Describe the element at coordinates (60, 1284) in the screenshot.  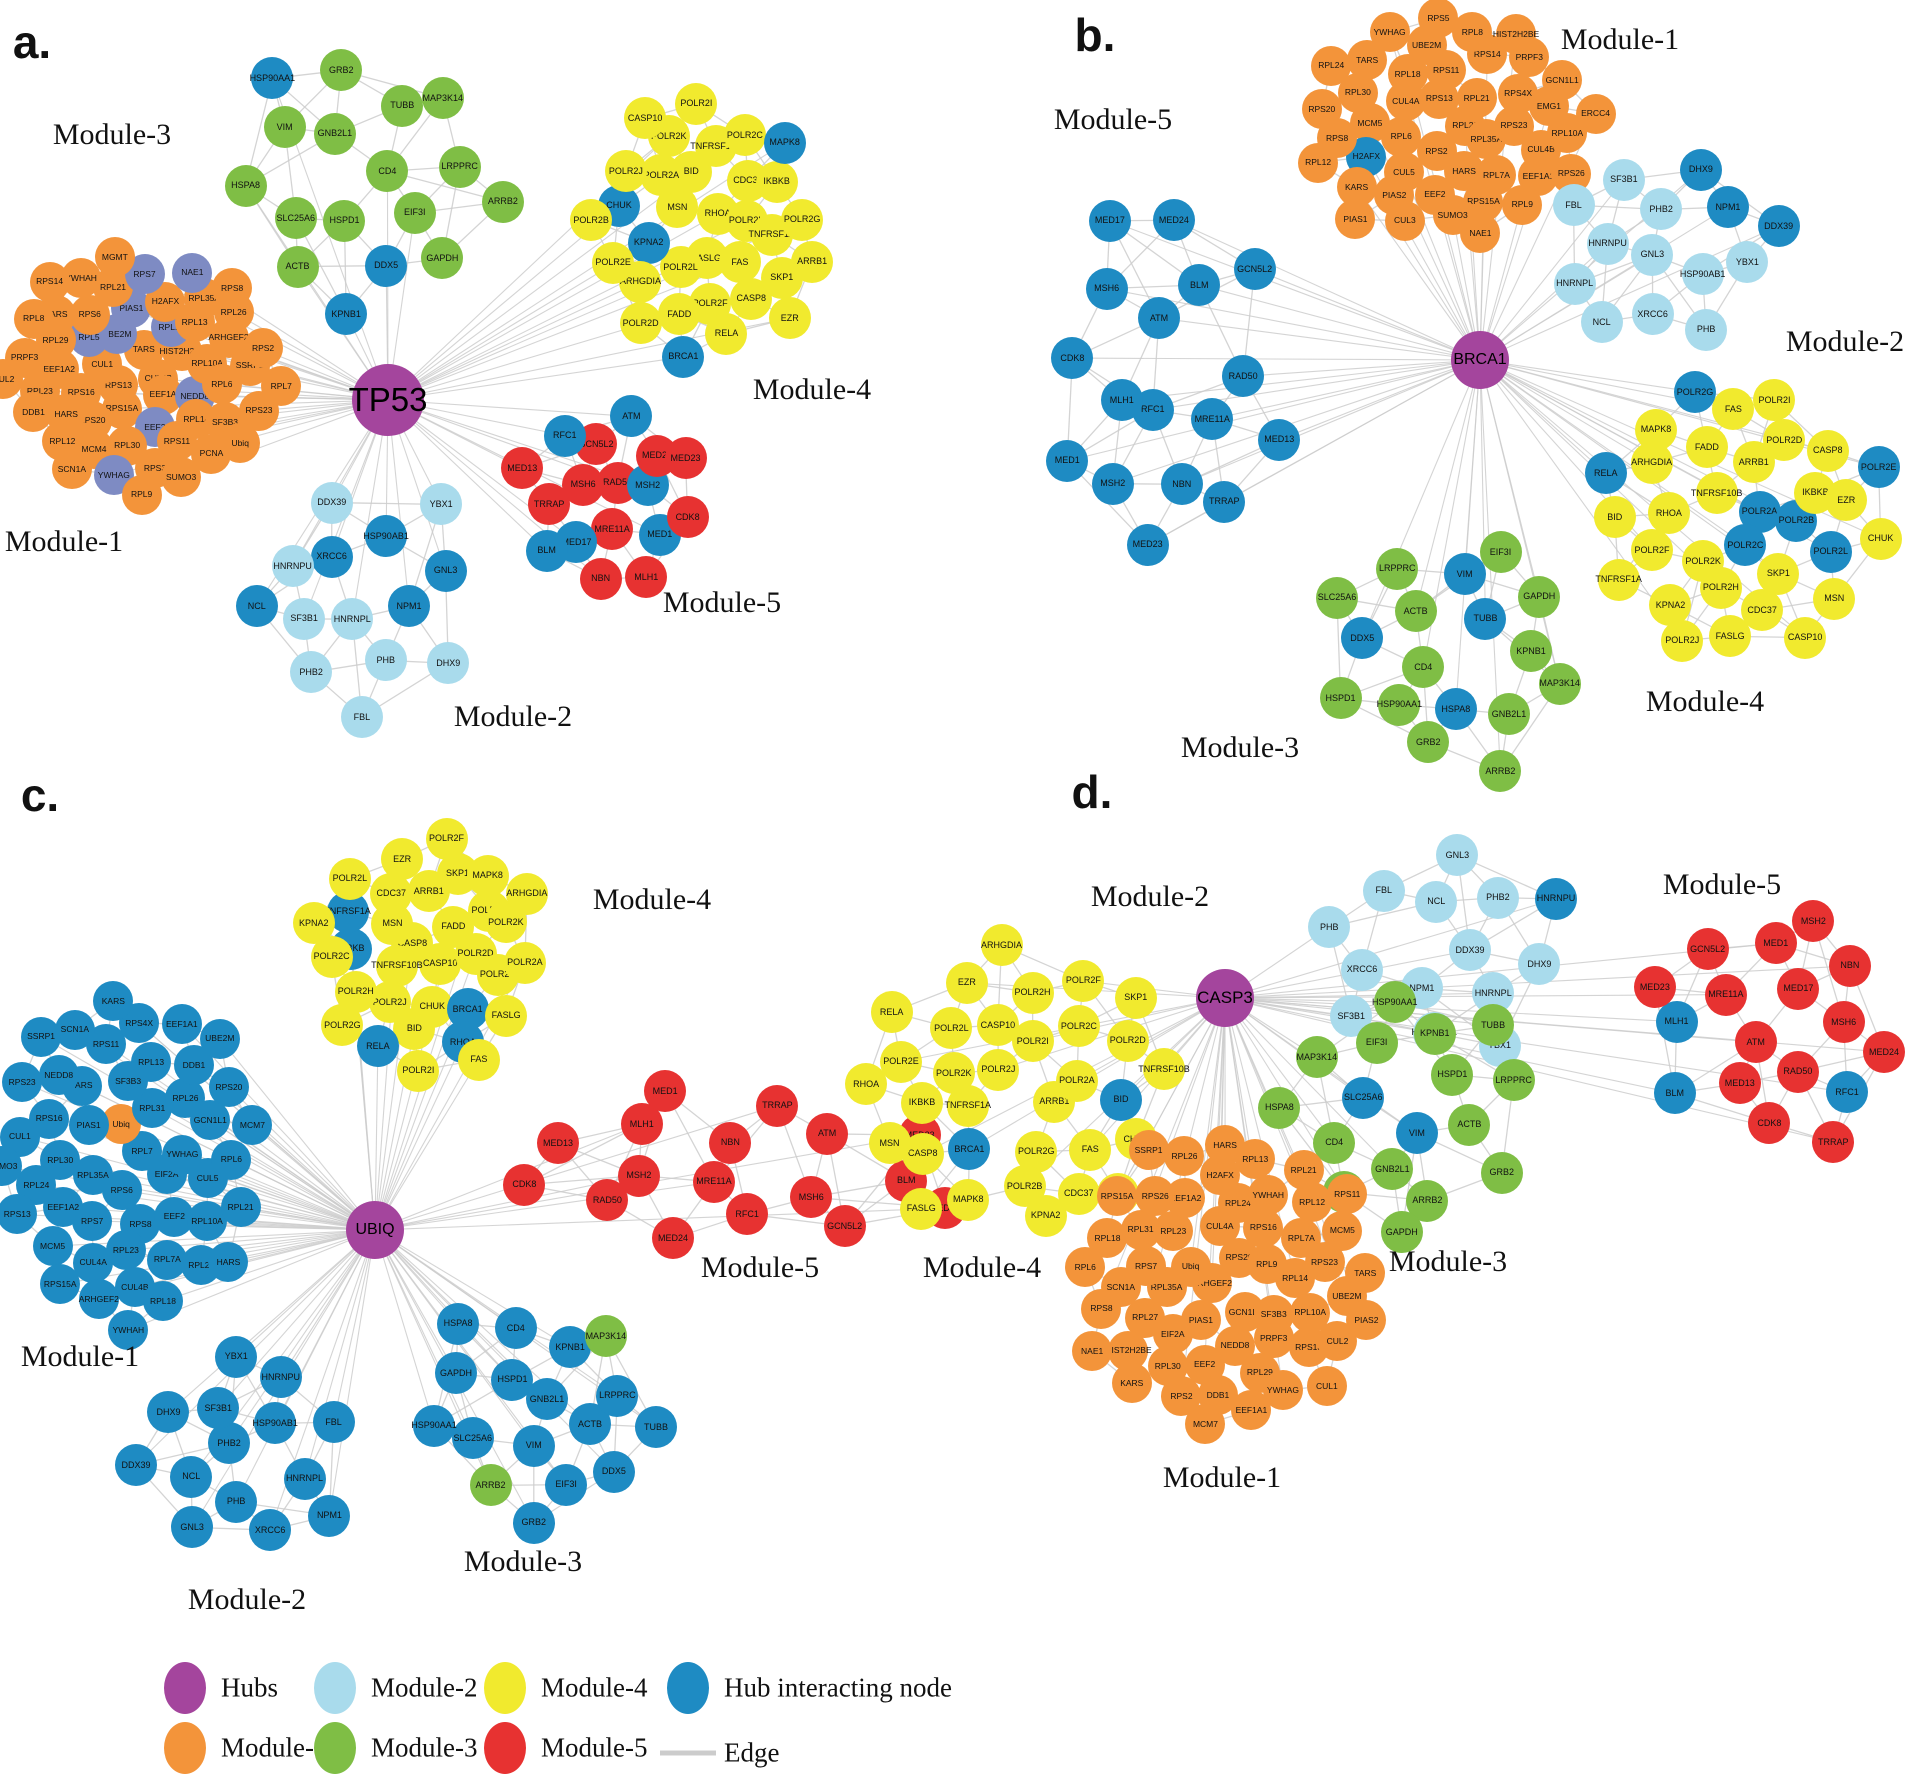
I see `node-c-rps15a: RPS15A` at that location.